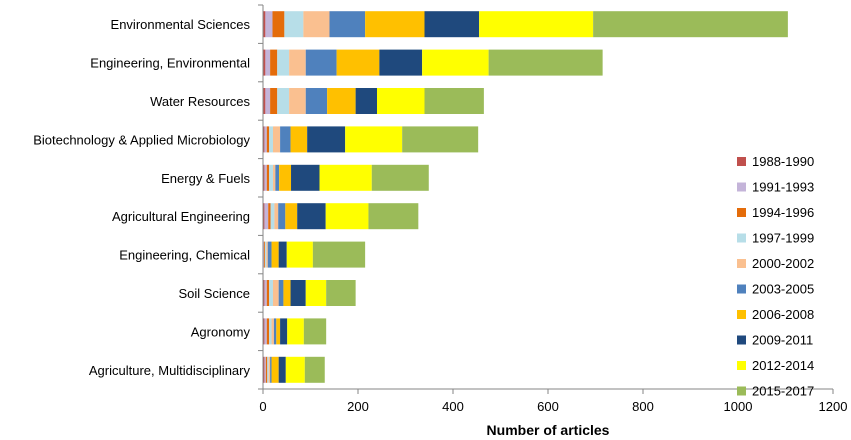  I want to click on x-tick-label: 600, so click(548, 406).